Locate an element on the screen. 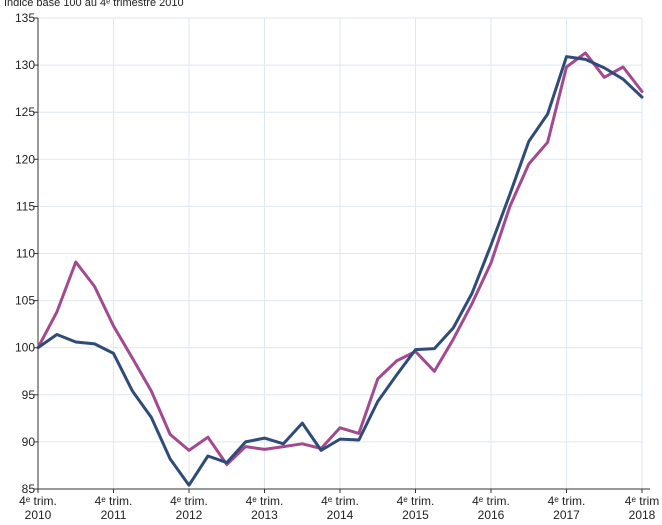 The height and width of the screenshot is (525, 662). x-tick-year: 2010 is located at coordinates (38, 515).